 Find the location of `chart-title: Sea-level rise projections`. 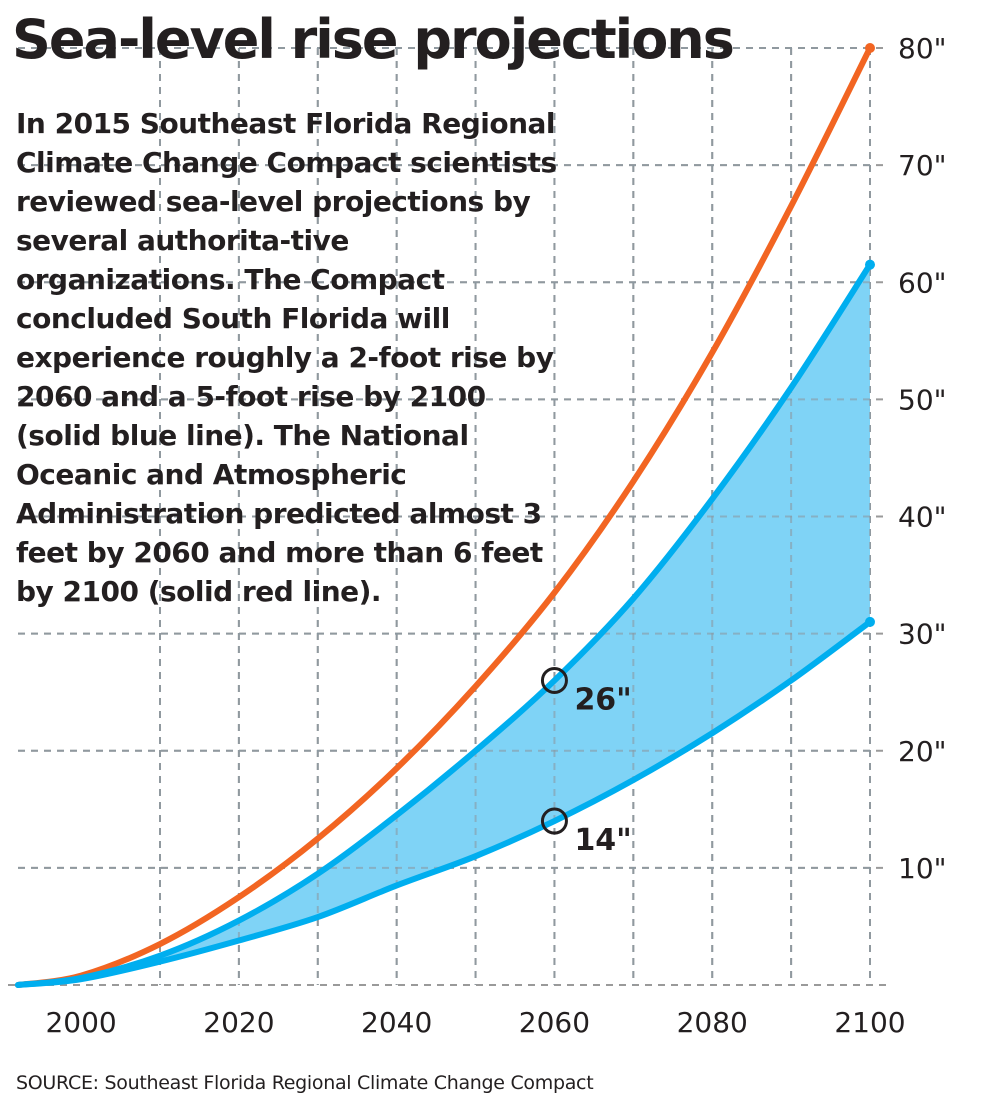

chart-title: Sea-level rise projections is located at coordinates (373, 39).